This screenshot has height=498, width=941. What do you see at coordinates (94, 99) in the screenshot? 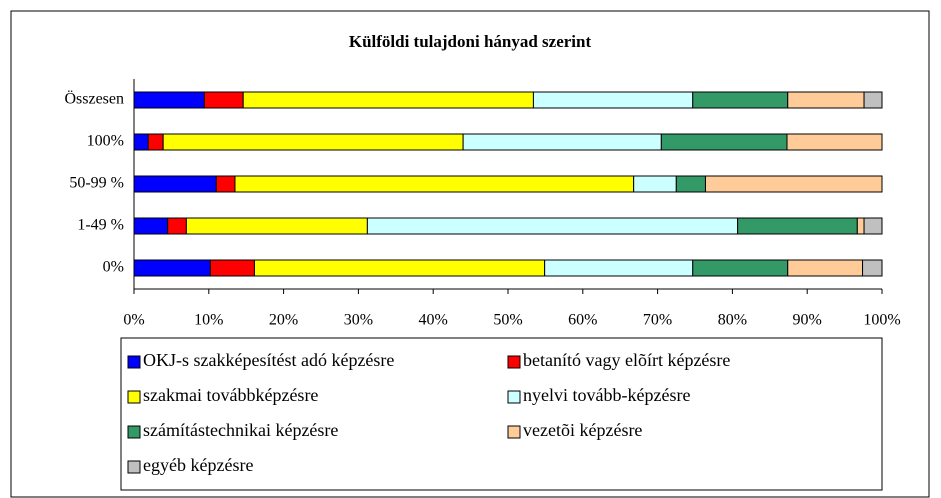
I see `y-tick-label: Összesen` at bounding box center [94, 99].